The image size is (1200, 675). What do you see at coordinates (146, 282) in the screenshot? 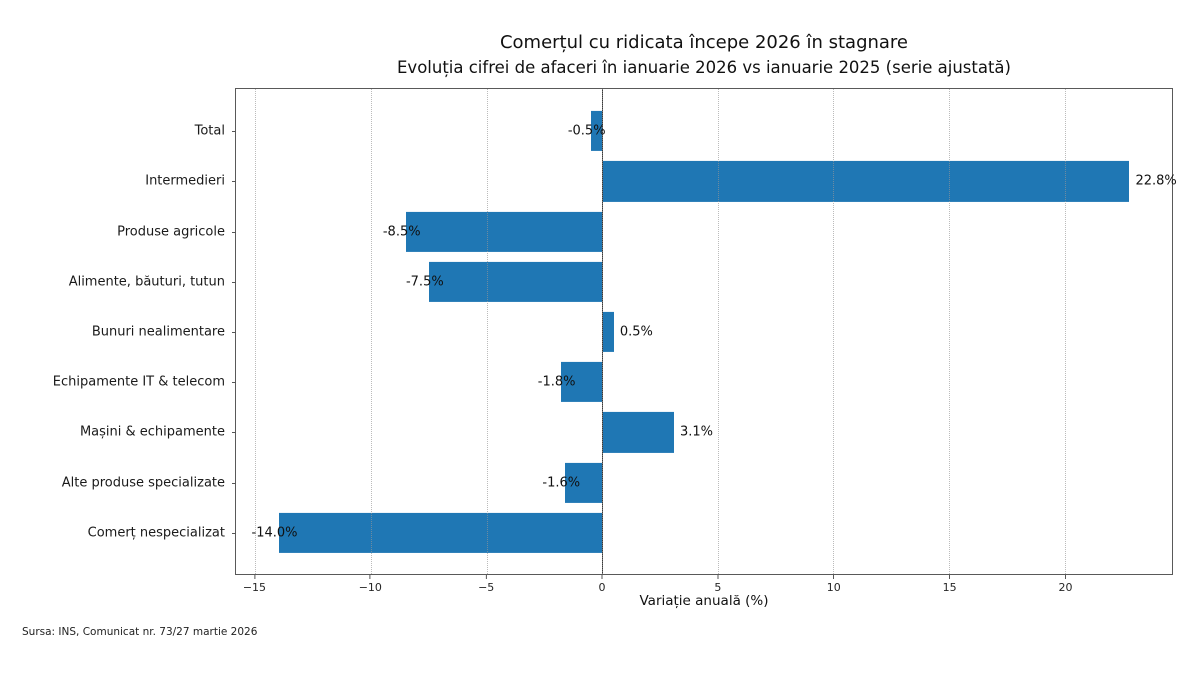
I see `category-label: Alimente, băuturi, tutun` at bounding box center [146, 282].